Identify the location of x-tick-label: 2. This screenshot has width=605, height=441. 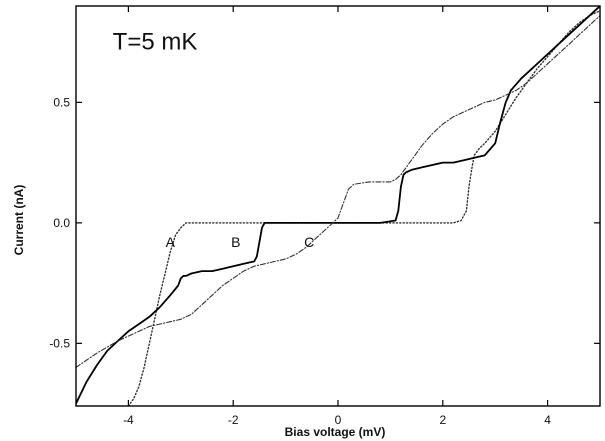
(442, 420).